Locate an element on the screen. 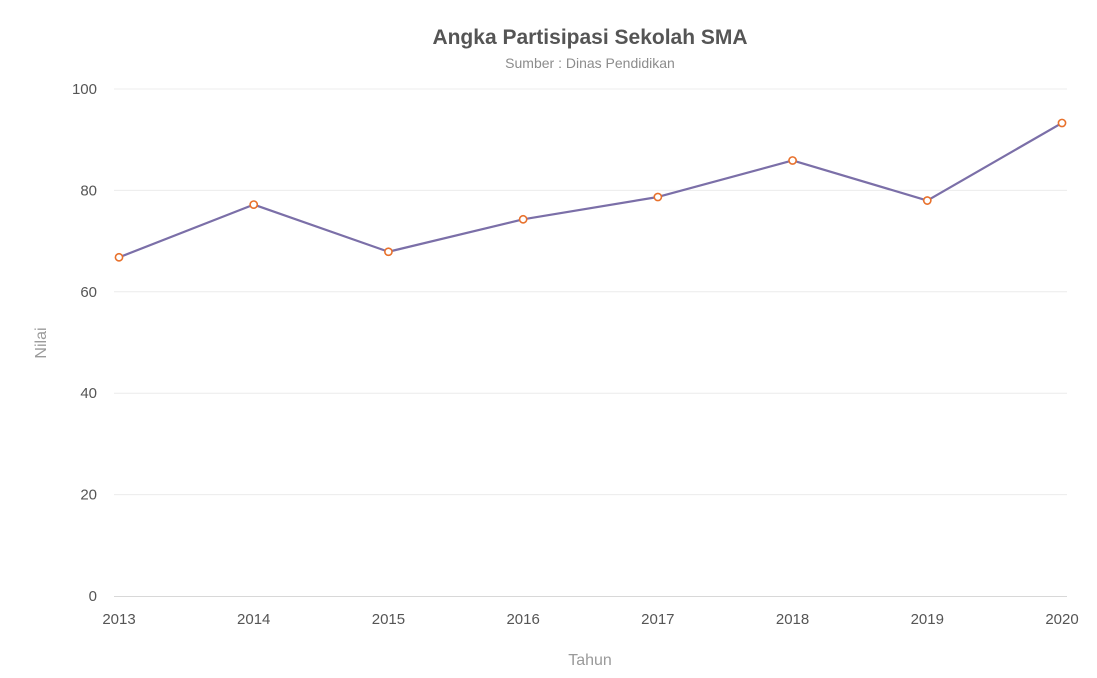  x-tick-label: 2015 is located at coordinates (388, 619).